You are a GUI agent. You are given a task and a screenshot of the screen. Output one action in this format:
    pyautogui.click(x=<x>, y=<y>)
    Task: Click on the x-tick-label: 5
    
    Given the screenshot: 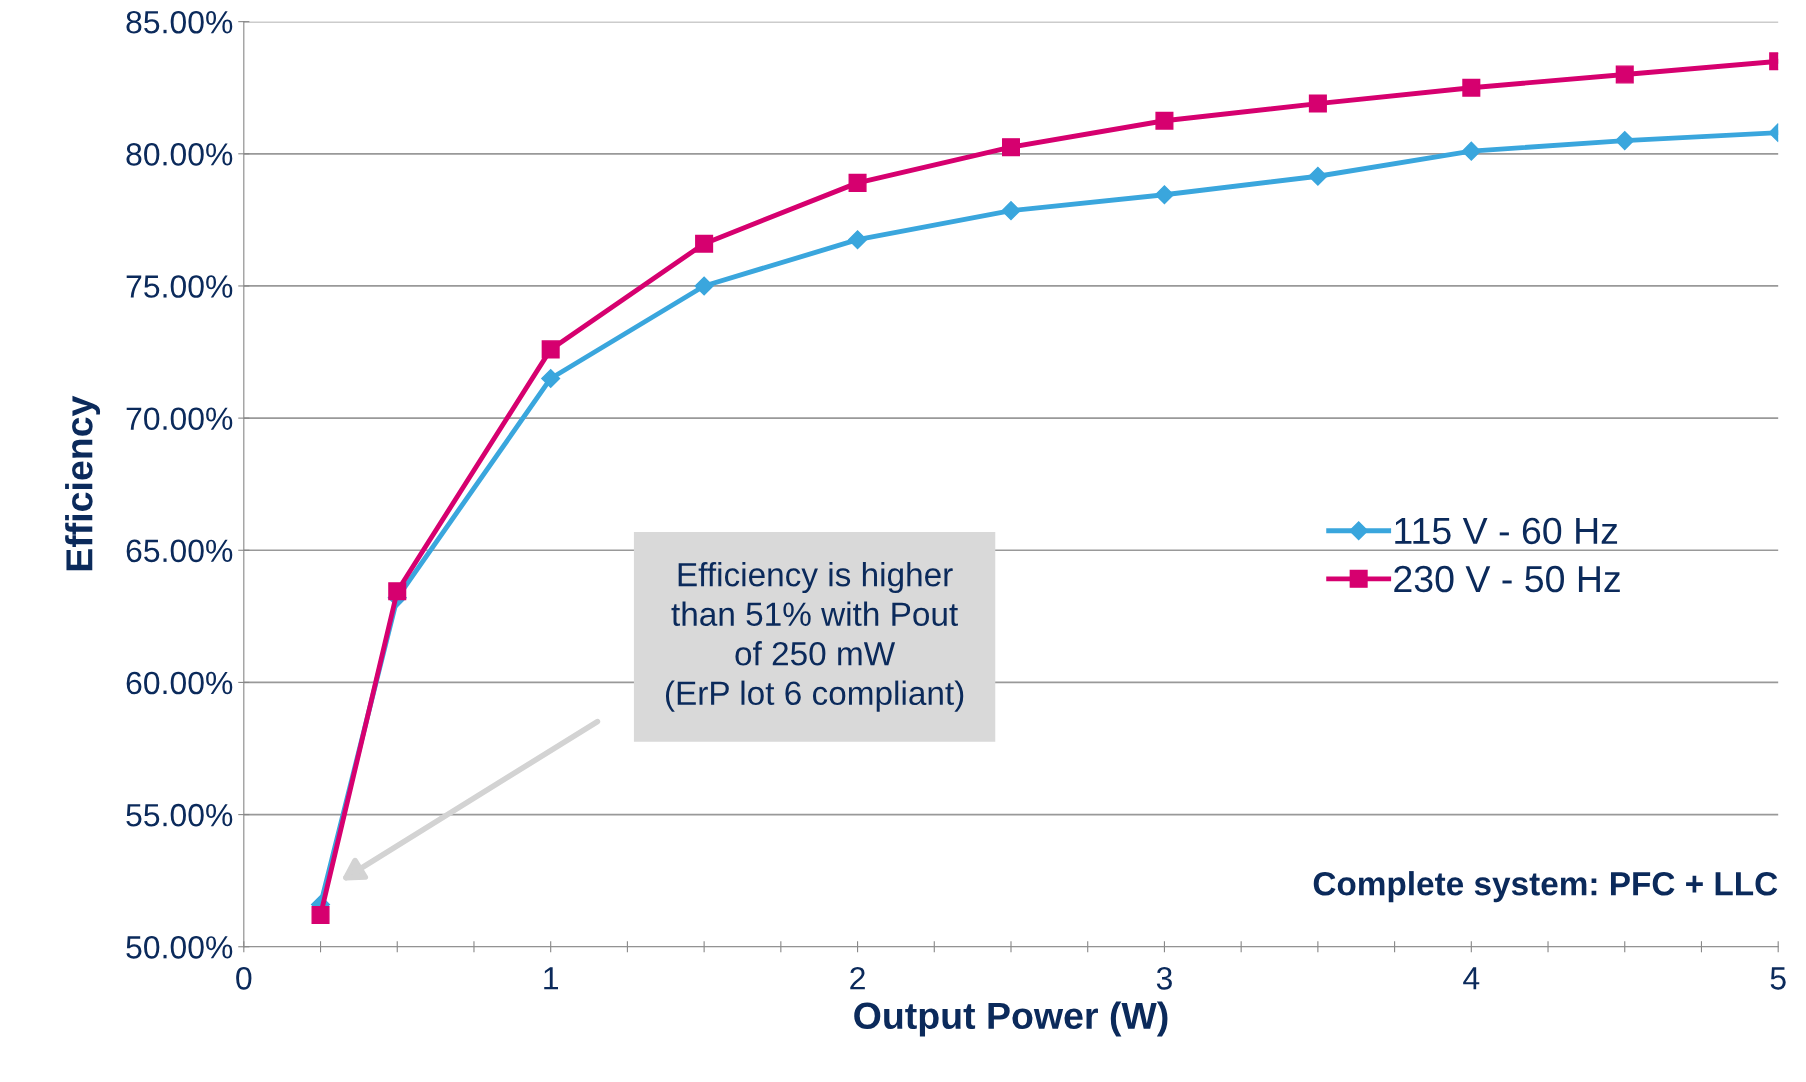 What is the action you would take?
    pyautogui.click(x=1778, y=978)
    